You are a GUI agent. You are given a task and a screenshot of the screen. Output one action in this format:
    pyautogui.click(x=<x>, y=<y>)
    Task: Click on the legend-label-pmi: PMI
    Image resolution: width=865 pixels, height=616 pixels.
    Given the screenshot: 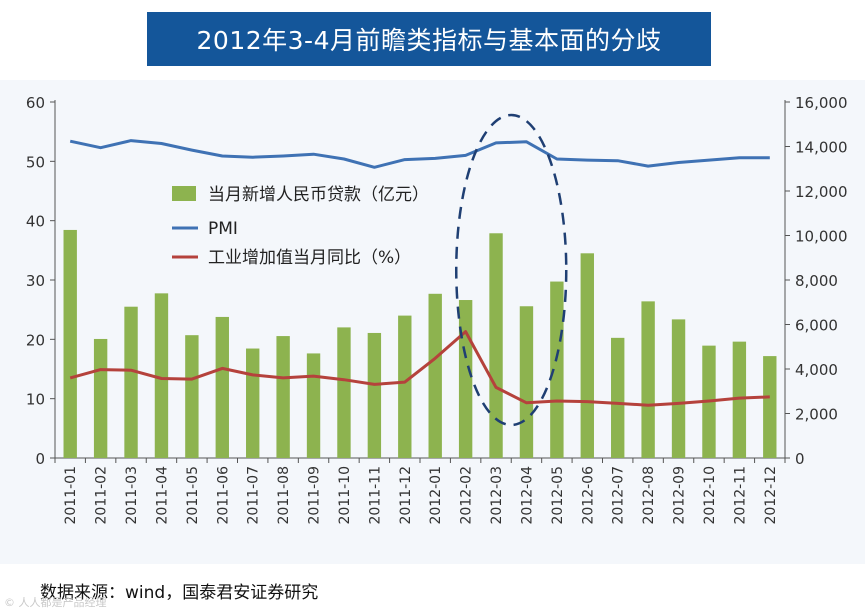 What is the action you would take?
    pyautogui.click(x=223, y=229)
    